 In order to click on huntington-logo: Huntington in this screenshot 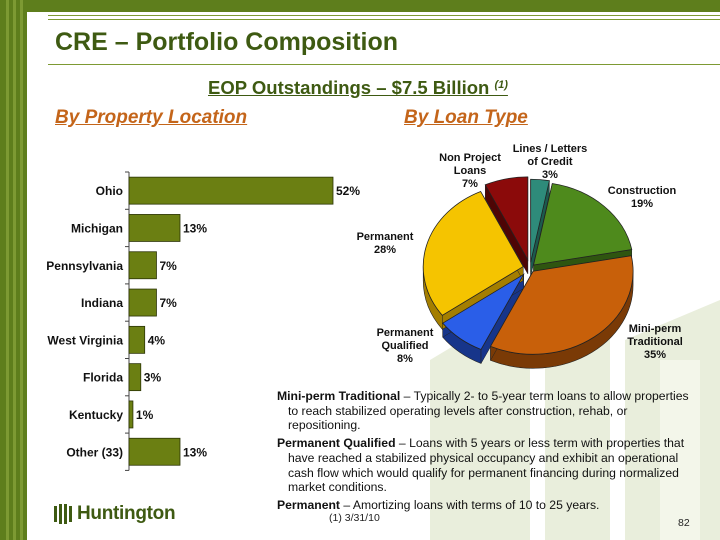, I will do `click(115, 514)`.